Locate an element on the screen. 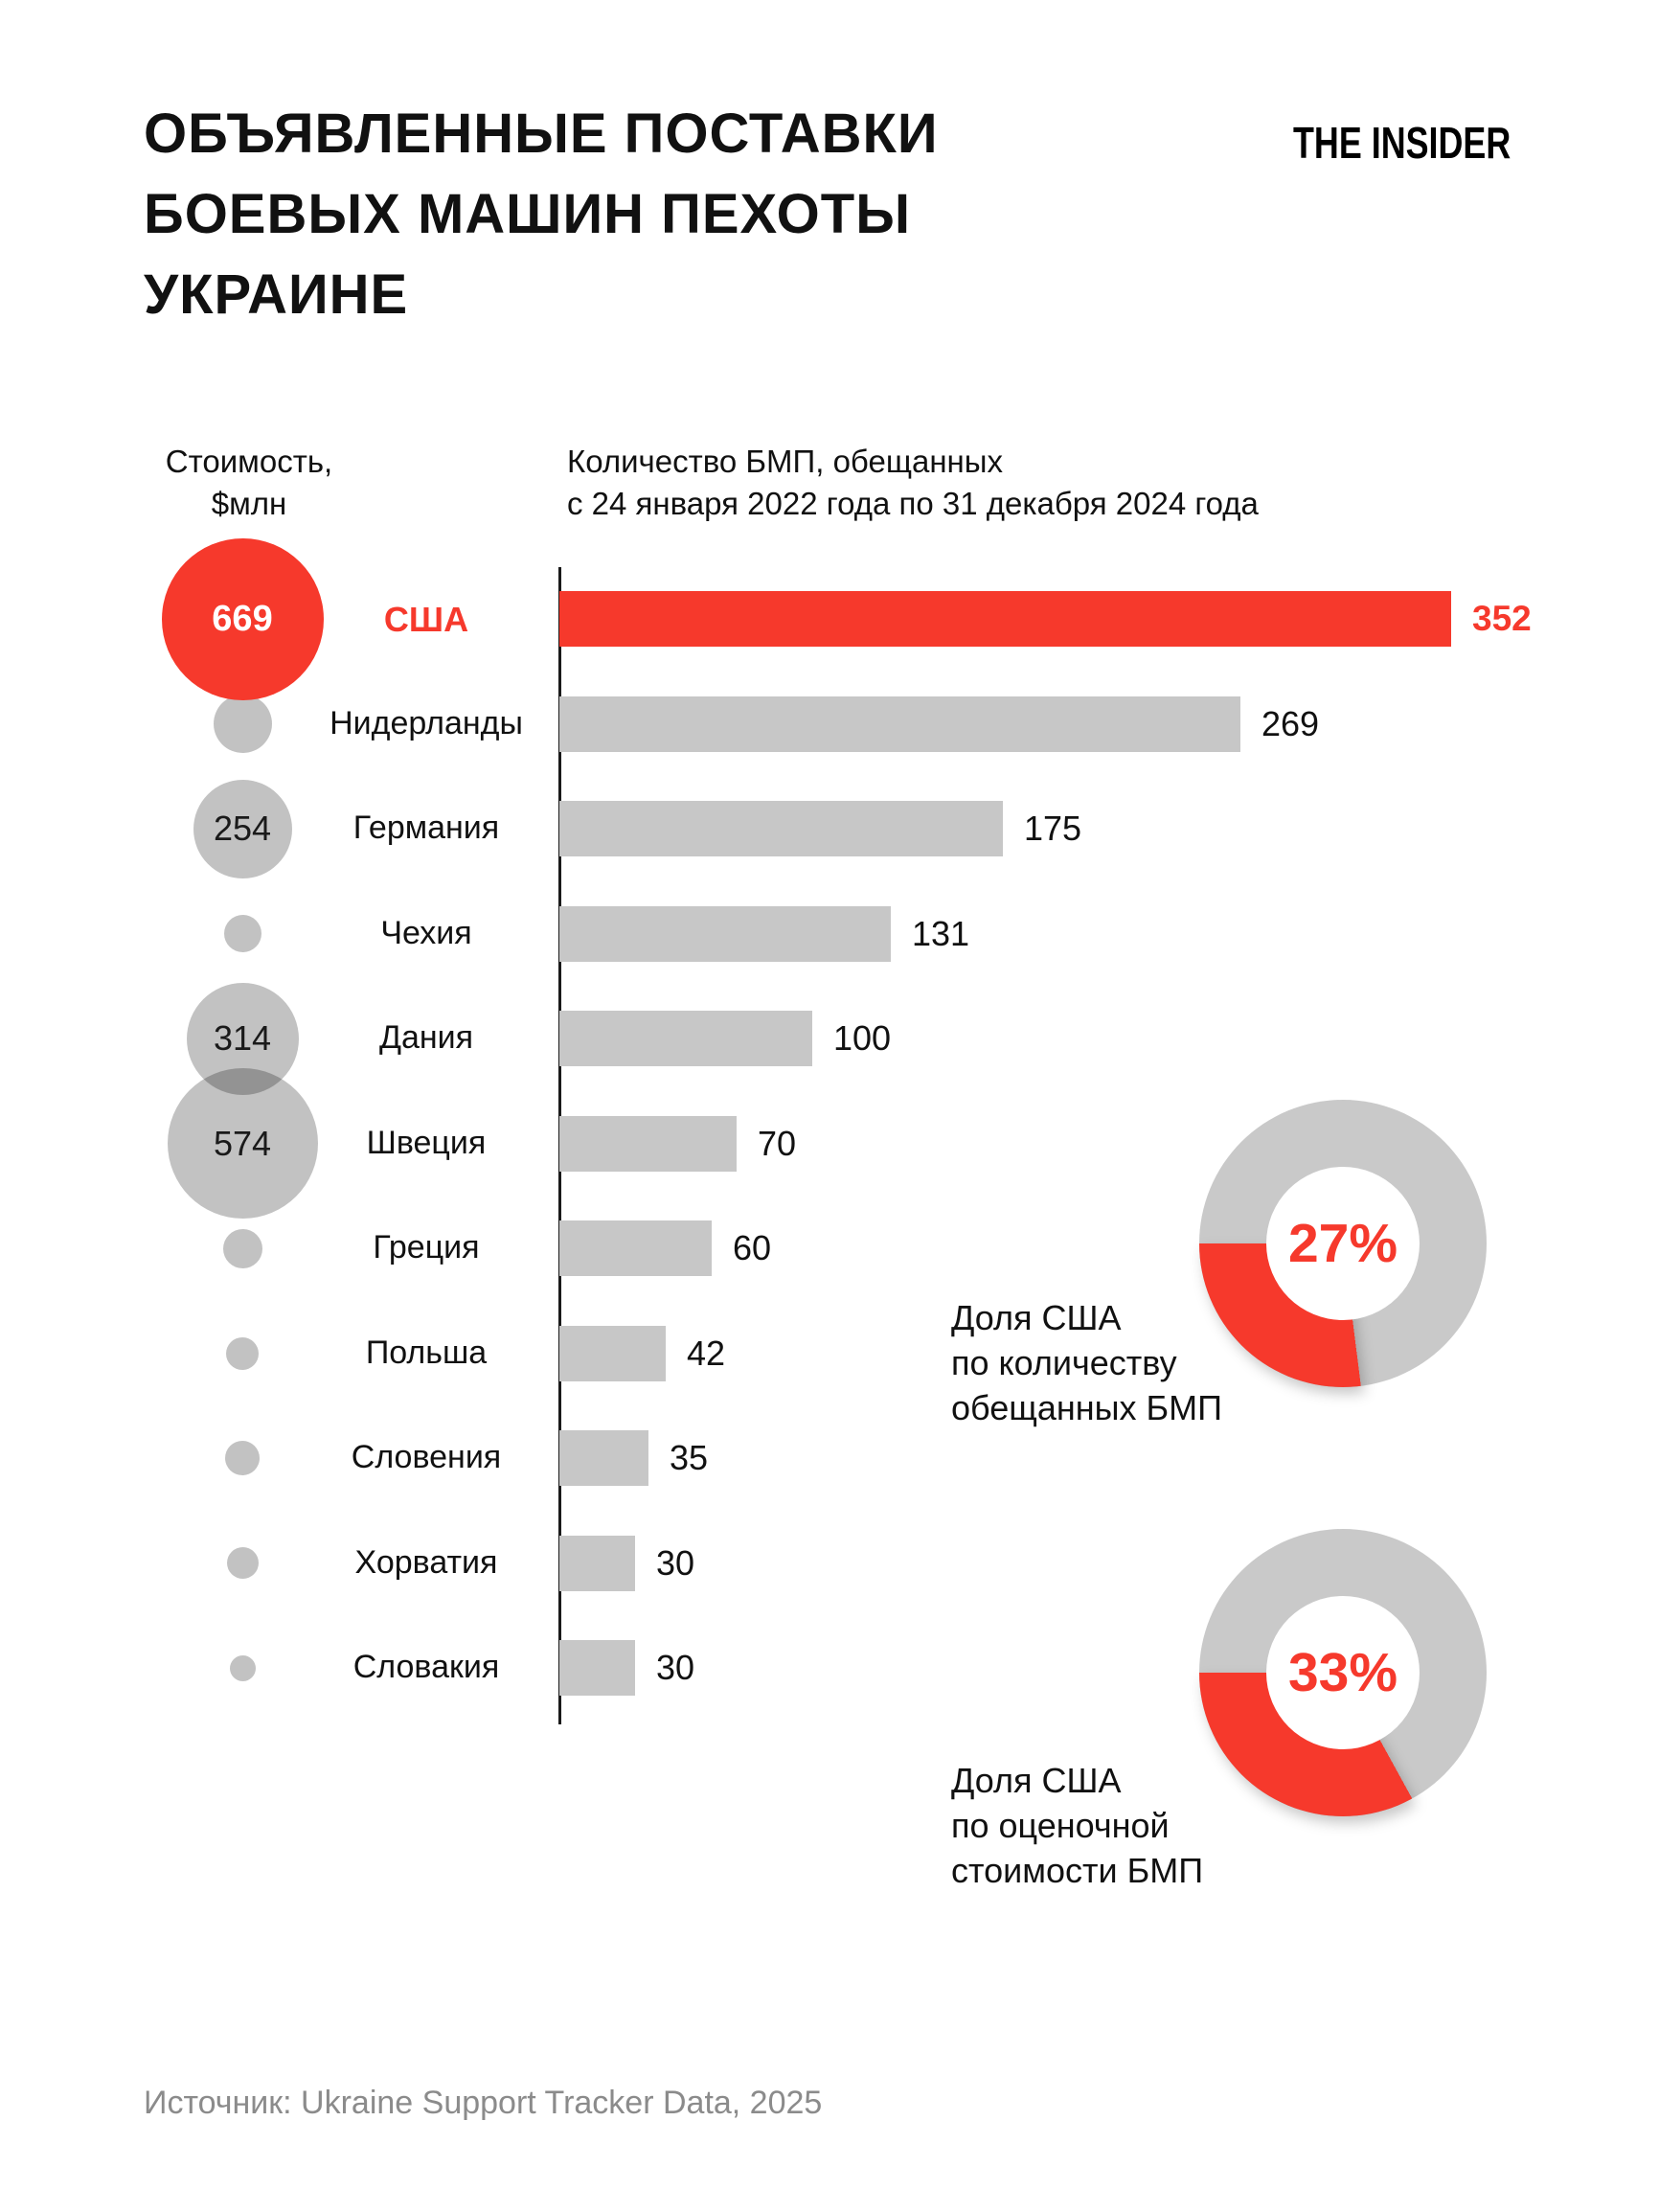  quantity-column-header-line-1: Количество БМП, обещанных is located at coordinates (785, 461).